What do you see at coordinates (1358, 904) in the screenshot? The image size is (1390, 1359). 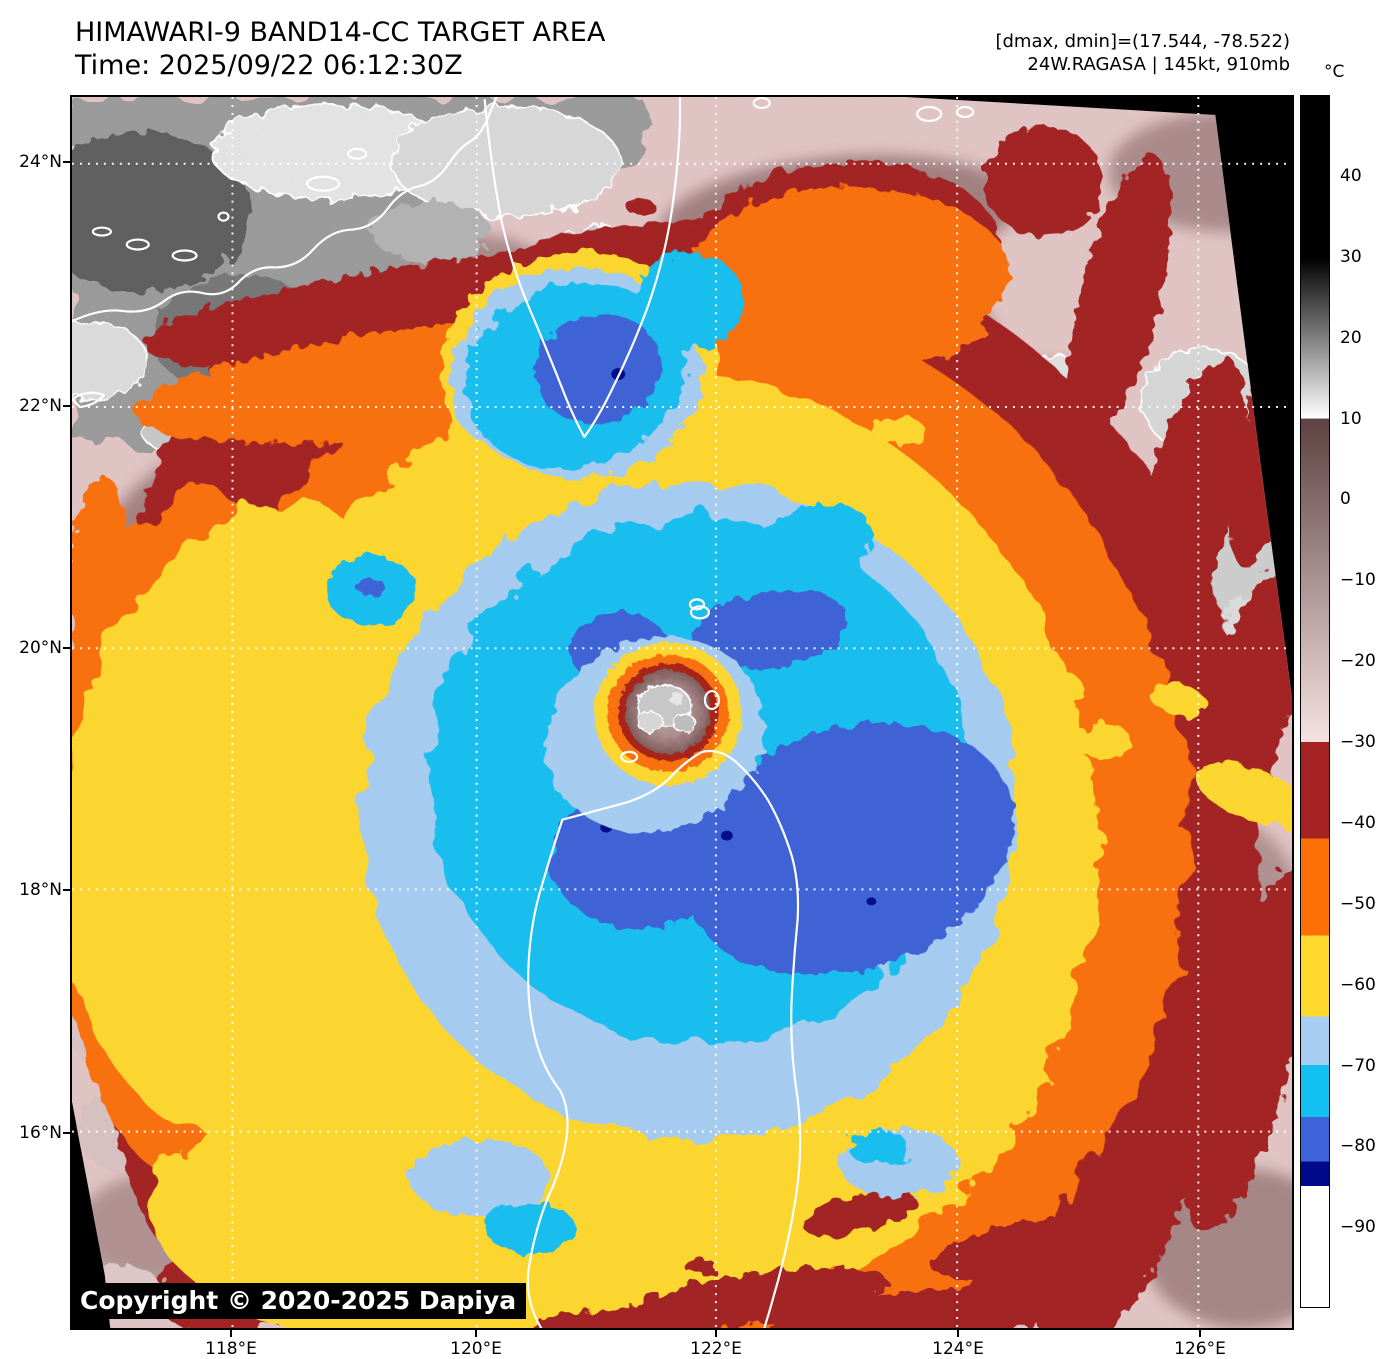 I see `colorbar-tick: −50` at bounding box center [1358, 904].